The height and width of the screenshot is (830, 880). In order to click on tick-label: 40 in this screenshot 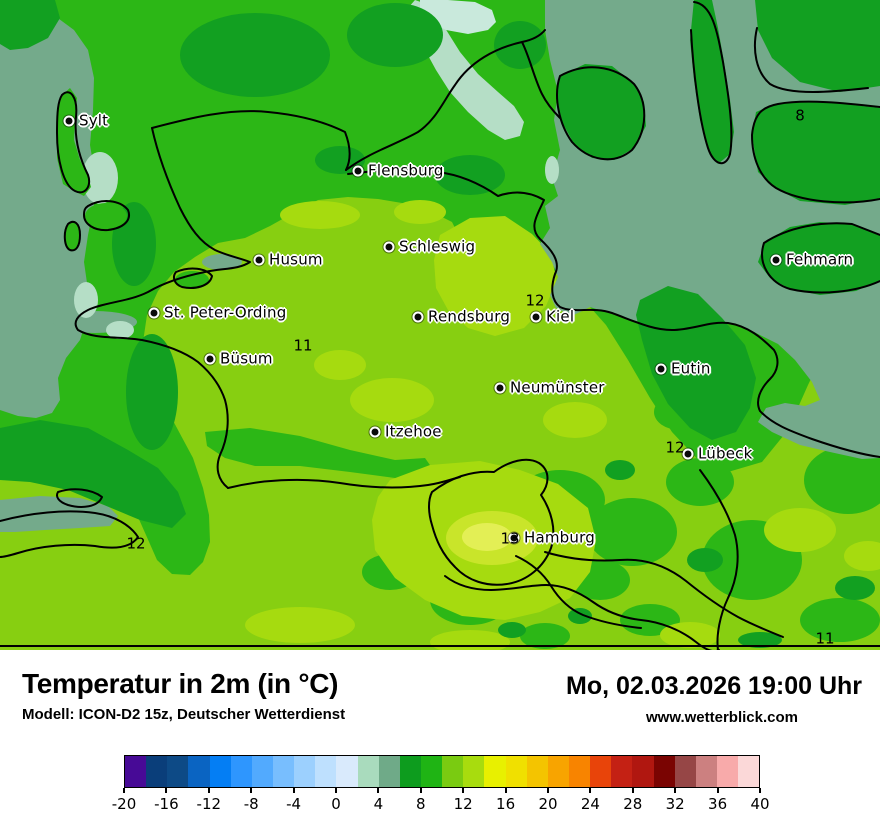, I will do `click(760, 804)`.